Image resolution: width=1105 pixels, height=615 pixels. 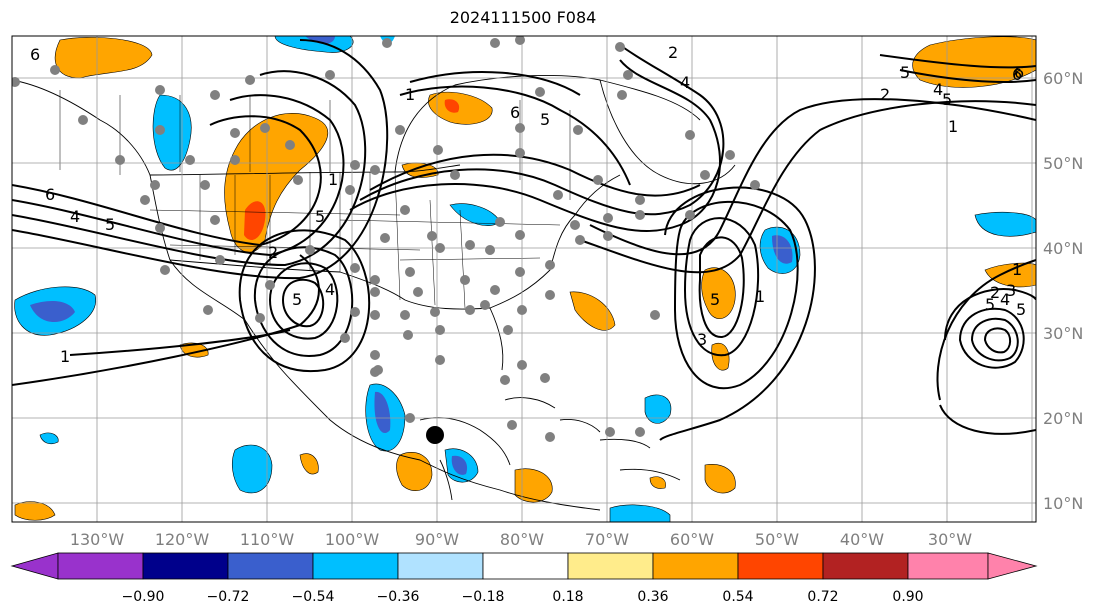 I want to click on map-text-label: 40°W, so click(x=862, y=539).